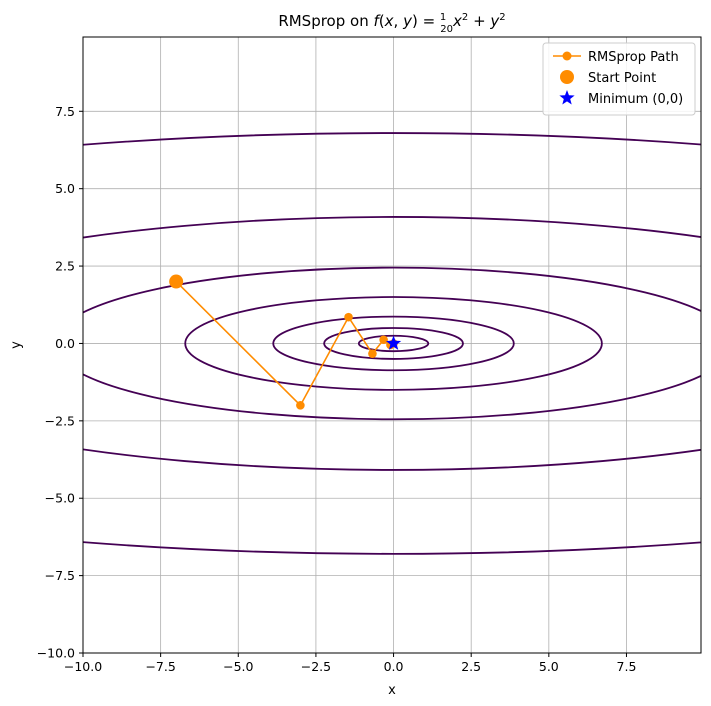  What do you see at coordinates (65, 266) in the screenshot?
I see `y-tick-label-5: 2.5` at bounding box center [65, 266].